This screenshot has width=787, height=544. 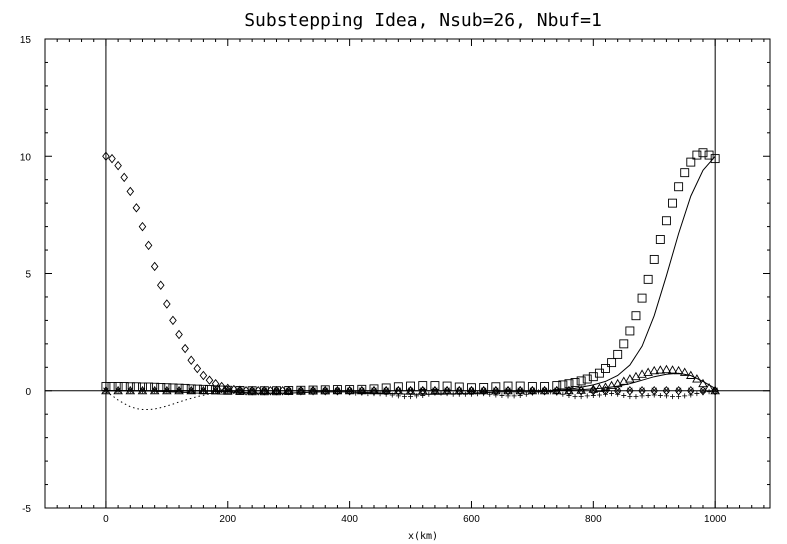 I want to click on series-dotted, so click(x=179, y=400).